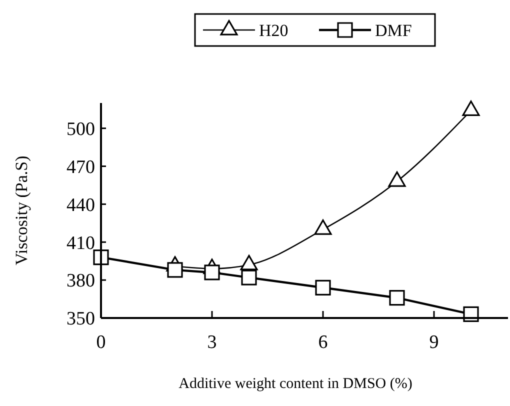 The width and height of the screenshot is (510, 406). What do you see at coordinates (80, 281) in the screenshot?
I see `y-tick-label: 380` at bounding box center [80, 281].